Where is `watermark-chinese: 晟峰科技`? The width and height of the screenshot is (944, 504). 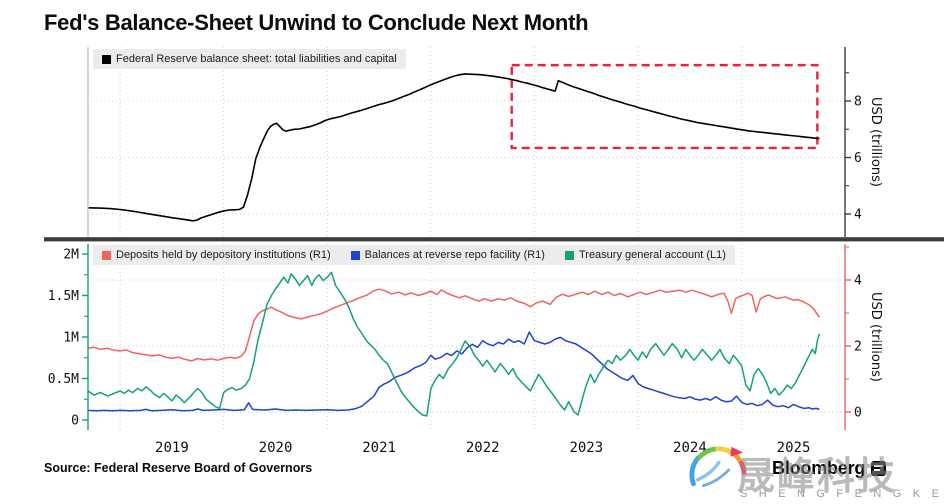 watermark-chinese: 晟峰科技 is located at coordinates (817, 476).